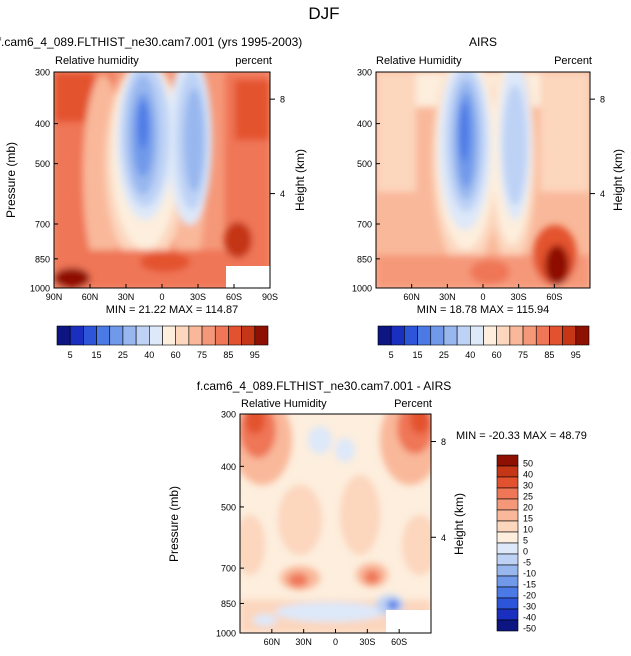 Image resolution: width=631 pixels, height=656 pixels. Describe the element at coordinates (527, 563) in the screenshot. I see `colorbar-label: -5` at that location.